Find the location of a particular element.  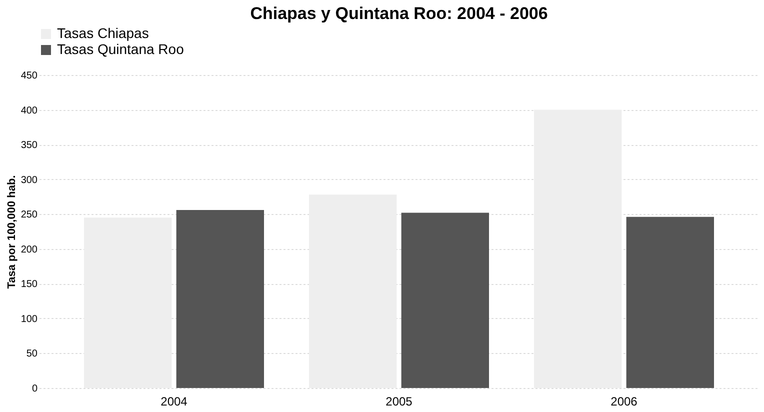

y-tick-label: 150 is located at coordinates (29, 284).